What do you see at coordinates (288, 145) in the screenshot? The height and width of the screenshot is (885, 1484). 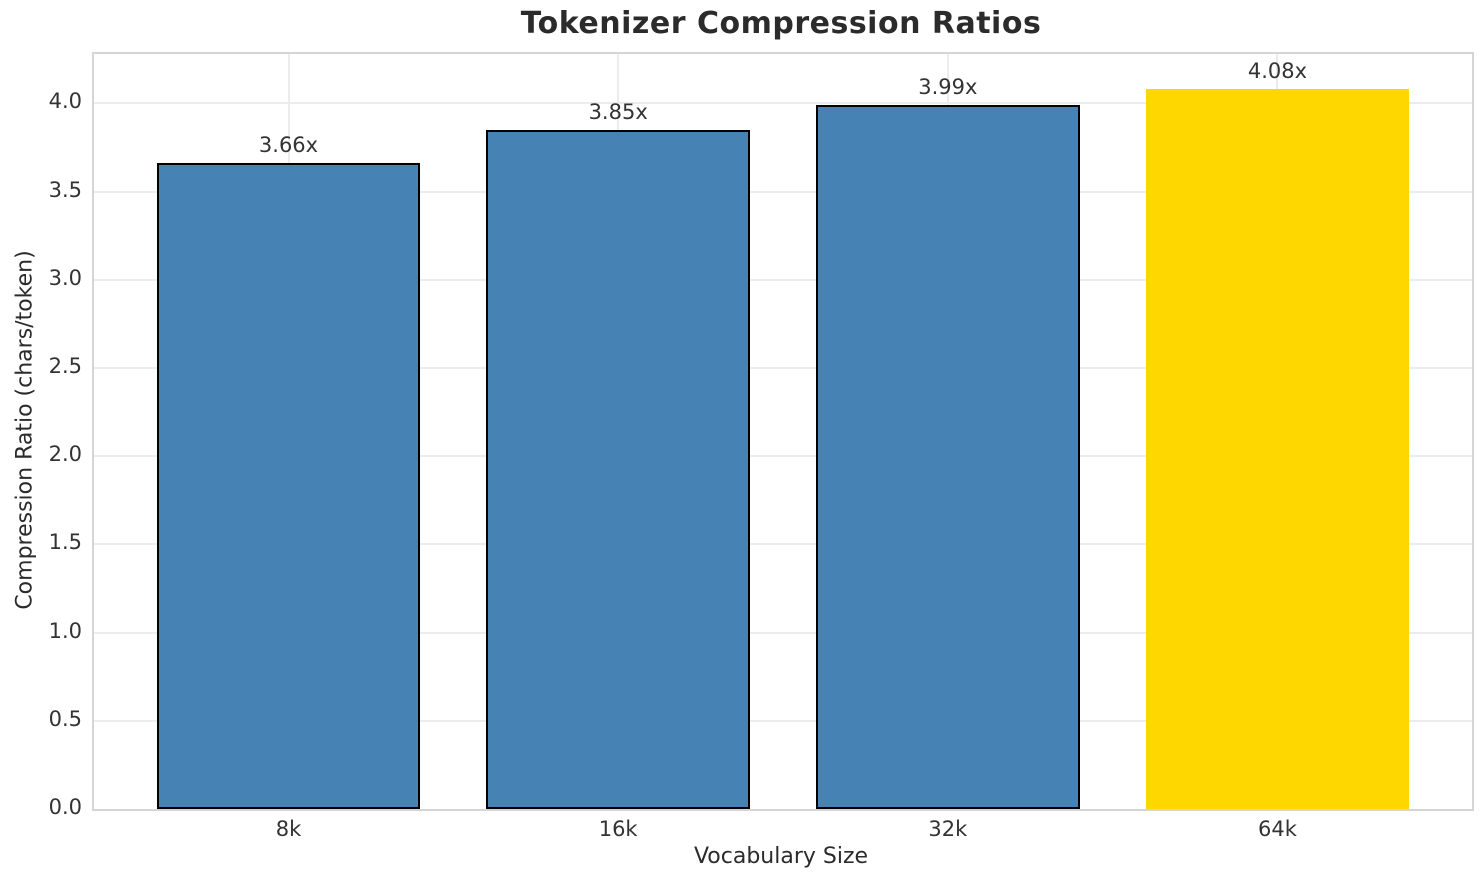 I see `bar-value-label: 3.66x` at bounding box center [288, 145].